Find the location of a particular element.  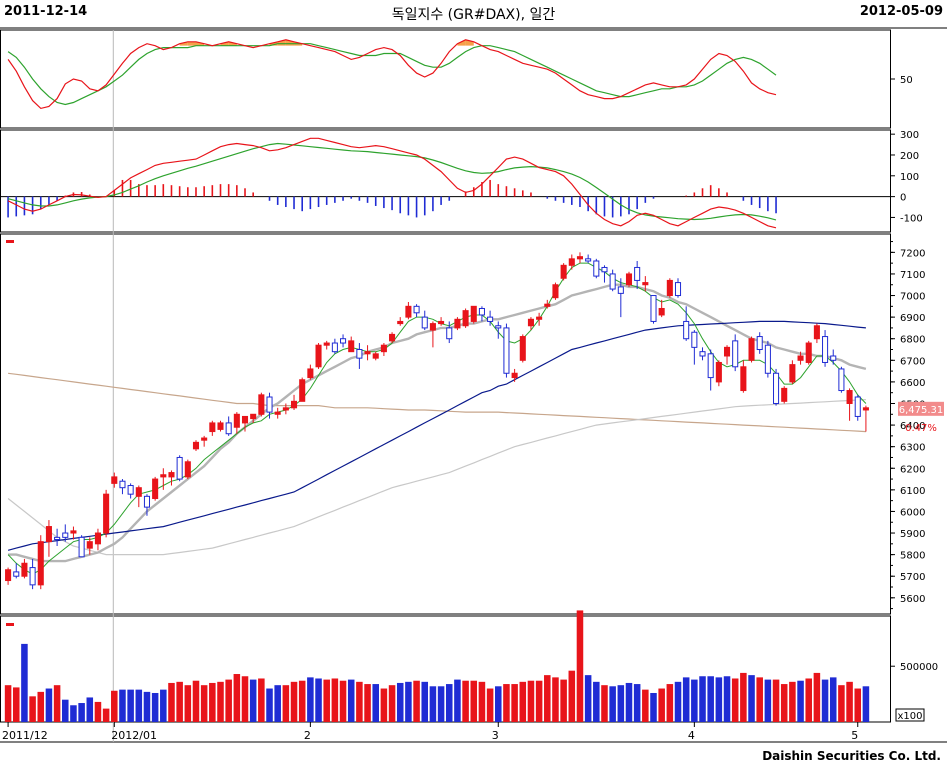

y-tick-label: 6700 is located at coordinates (912, 361).